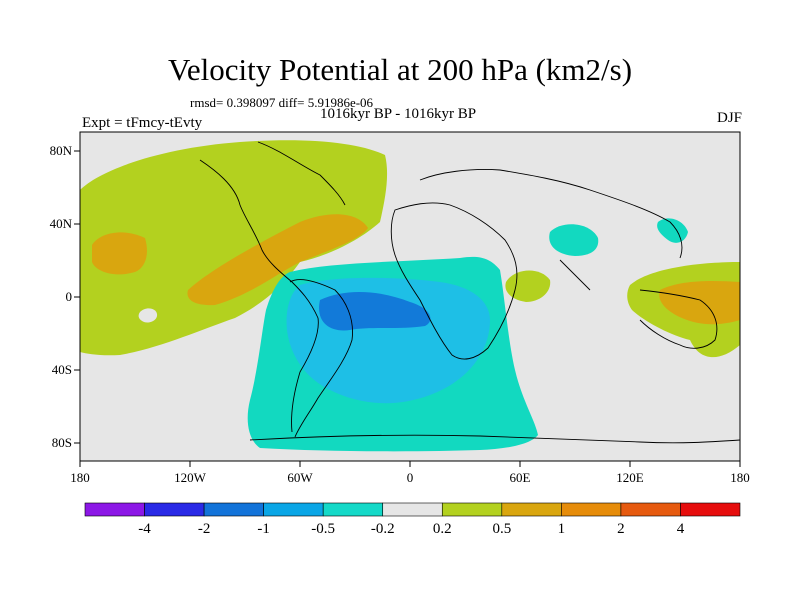 The image size is (800, 600). Describe the element at coordinates (142, 123) in the screenshot. I see `experiment-label: Expt = tFmcy-tEvty` at that location.